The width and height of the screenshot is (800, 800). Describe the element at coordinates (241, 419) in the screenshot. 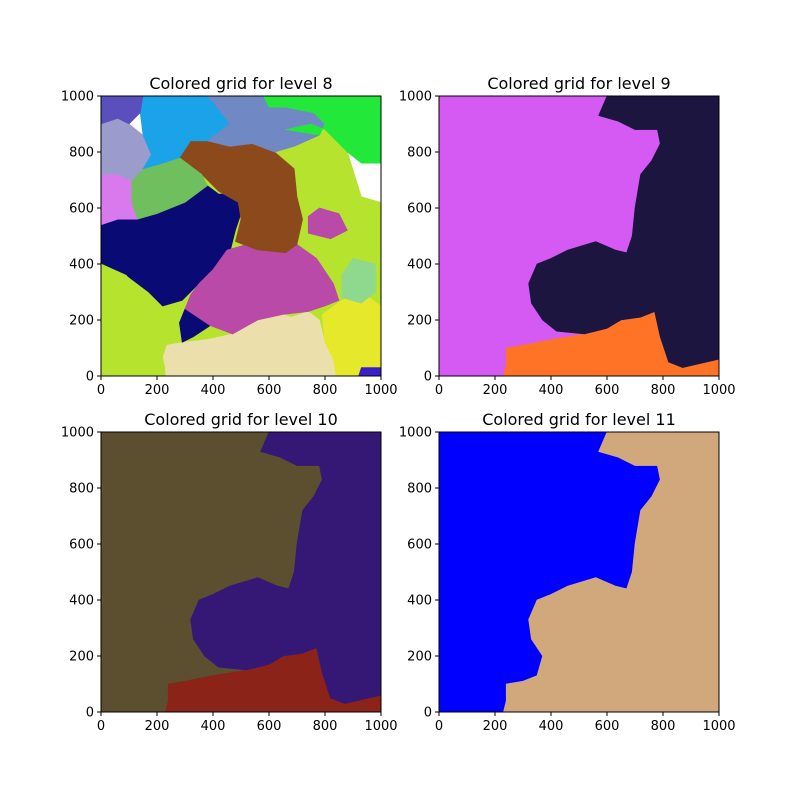

I see `panel-title: Colored grid for level 10` at that location.